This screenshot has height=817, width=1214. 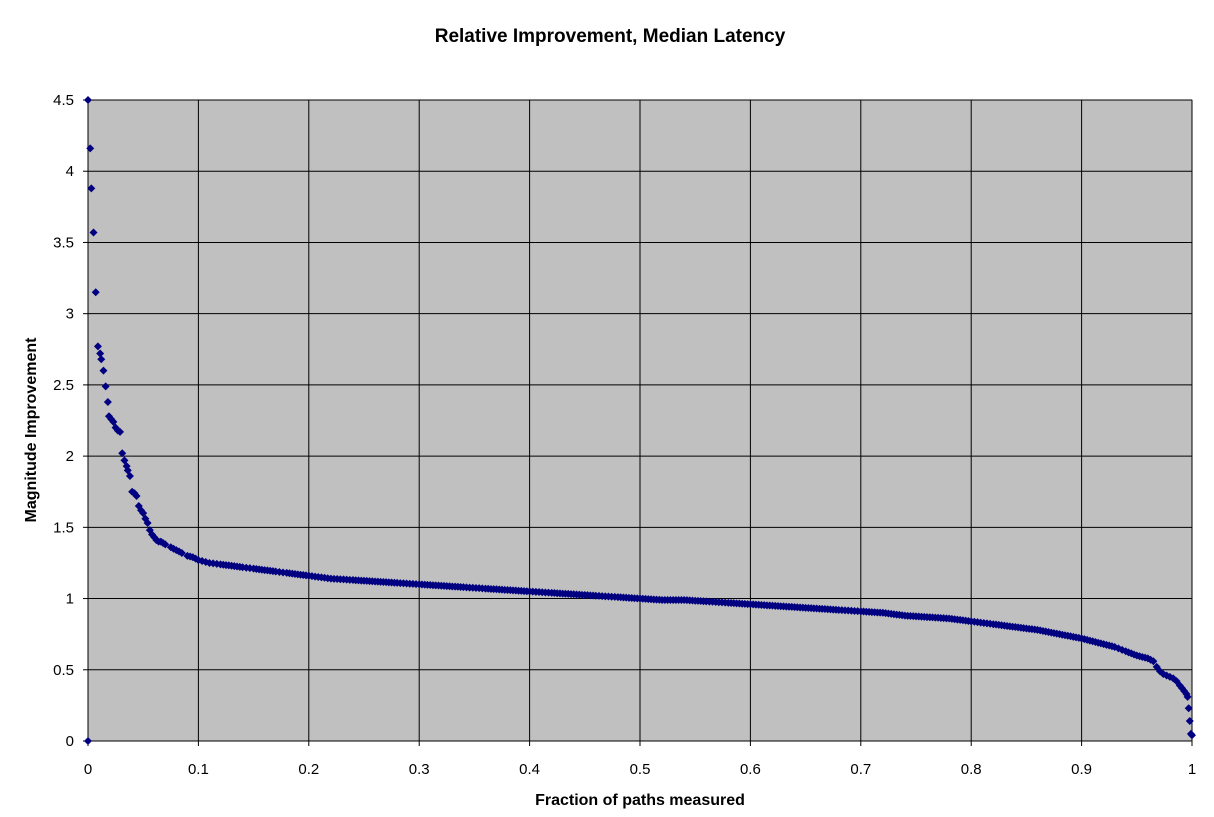 What do you see at coordinates (70, 314) in the screenshot?
I see `y-tick-label: 3` at bounding box center [70, 314].